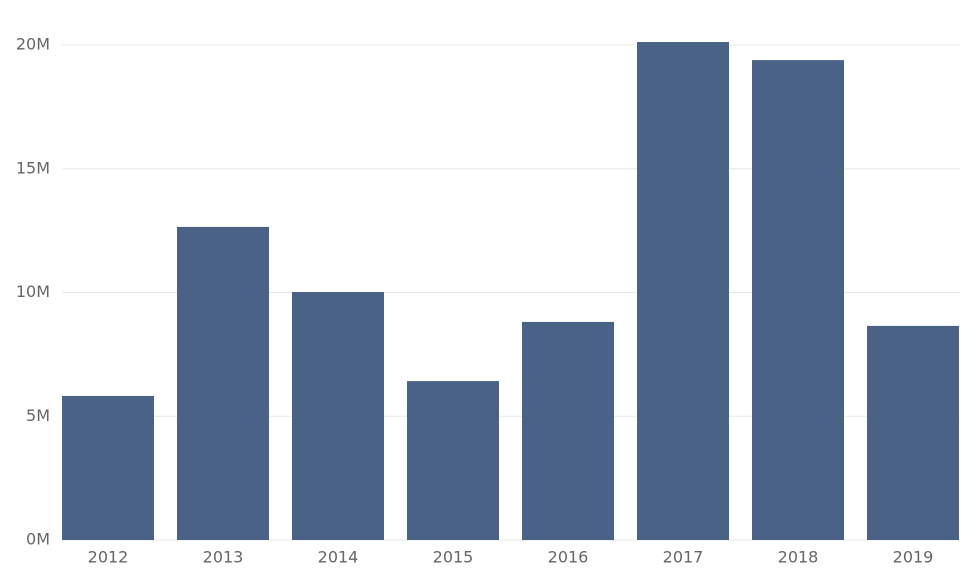  I want to click on x-tick-label: 2018, so click(798, 557).